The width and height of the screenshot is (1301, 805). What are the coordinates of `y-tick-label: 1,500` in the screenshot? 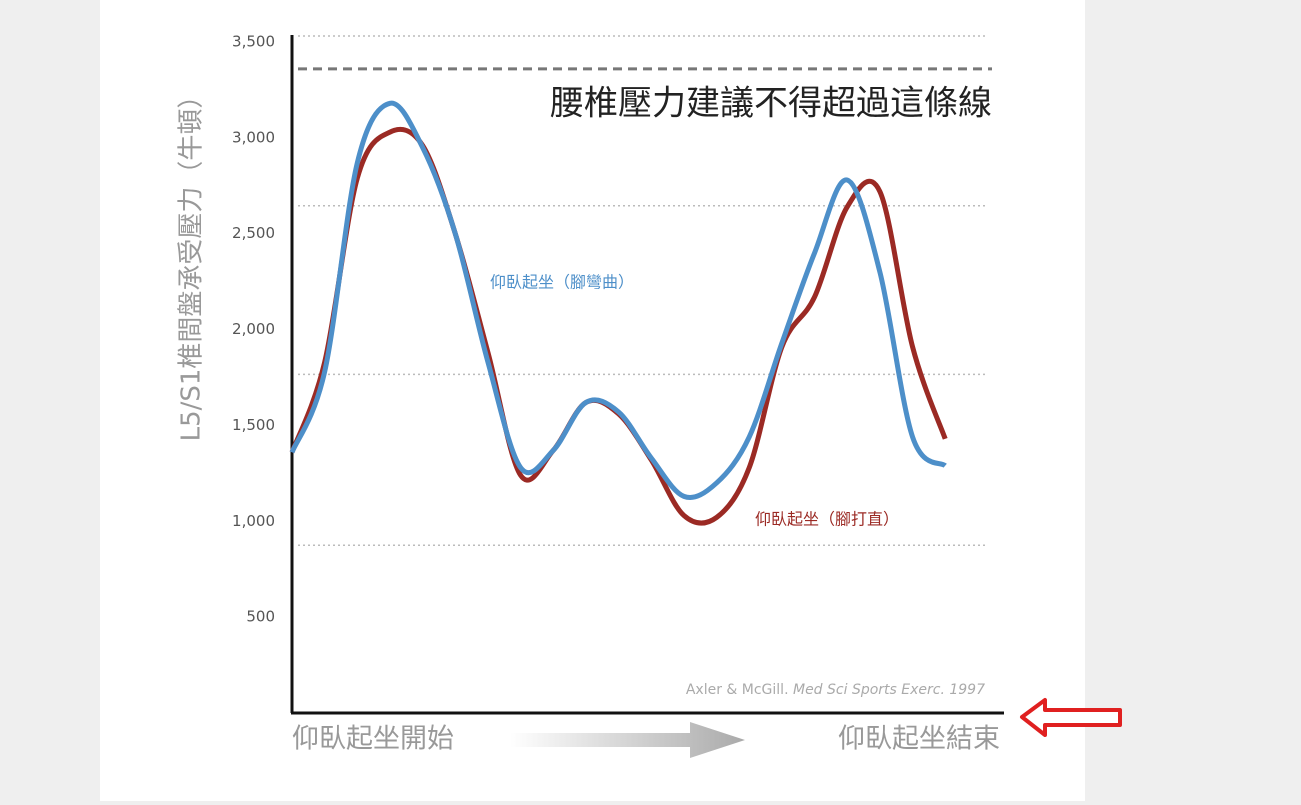 It's located at (253, 425).